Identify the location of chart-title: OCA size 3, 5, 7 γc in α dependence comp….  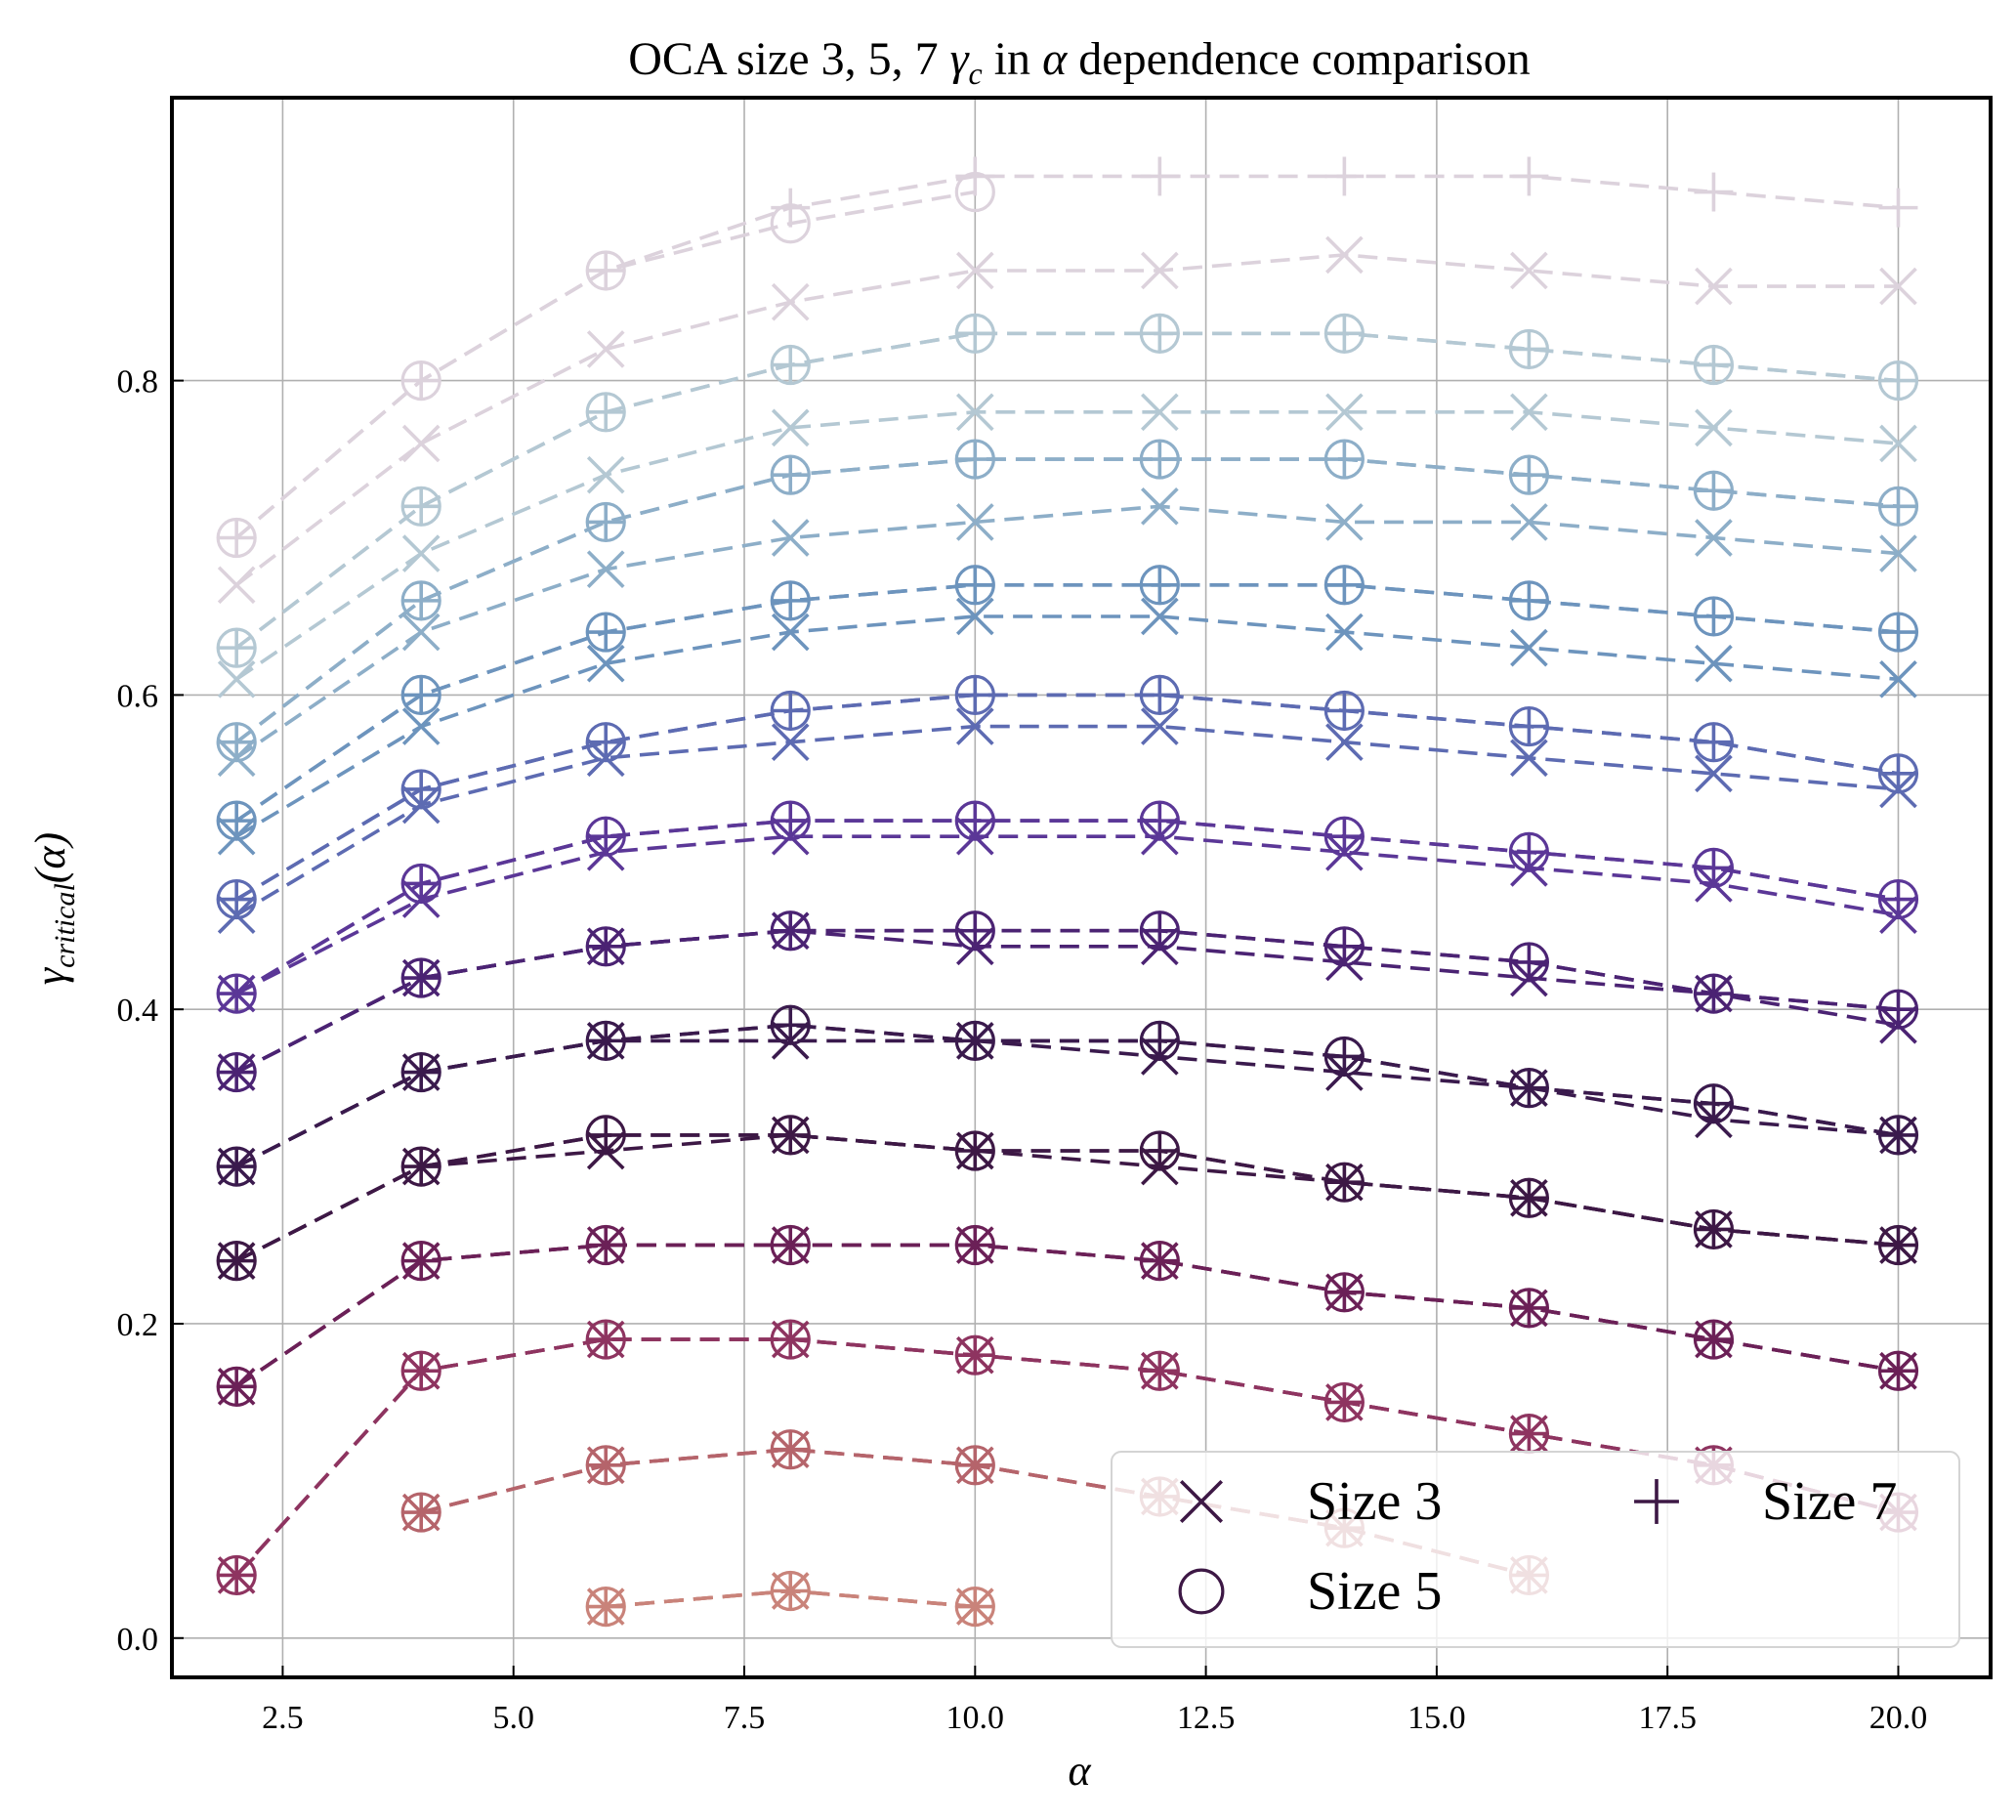
(1079, 62).